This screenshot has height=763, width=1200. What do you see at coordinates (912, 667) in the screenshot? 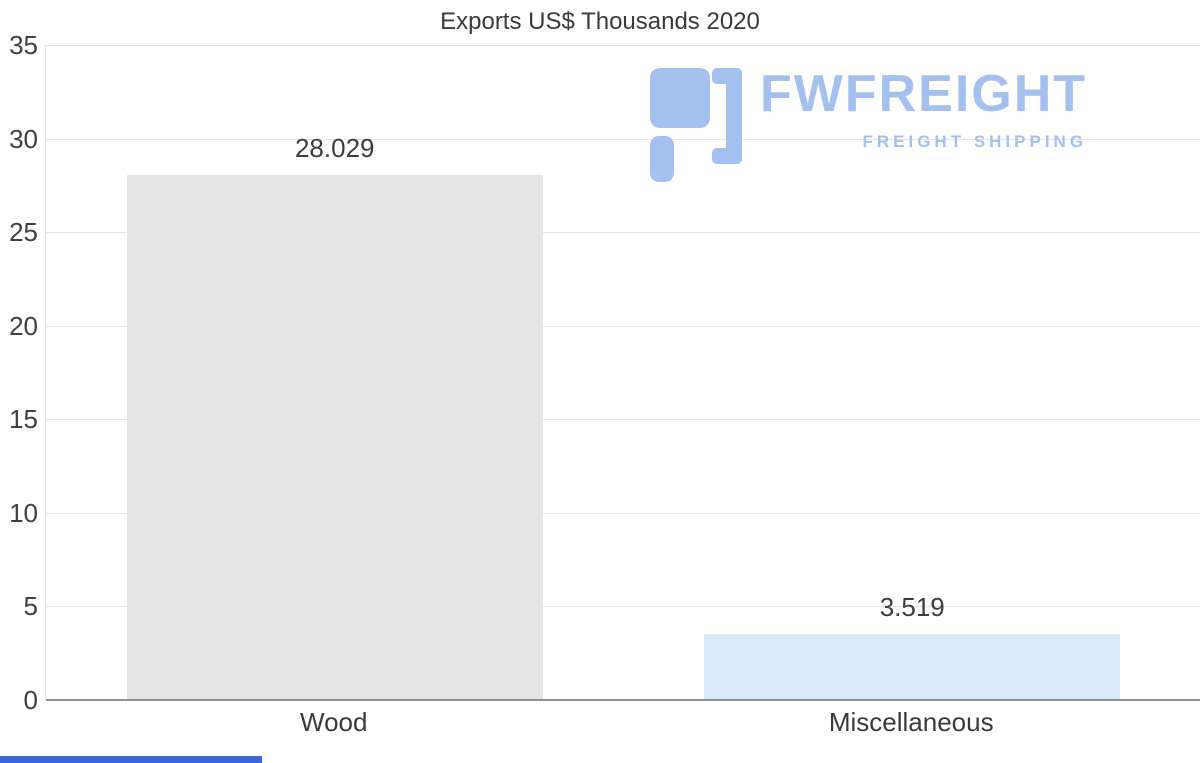
I see `bar-miscellaneous` at bounding box center [912, 667].